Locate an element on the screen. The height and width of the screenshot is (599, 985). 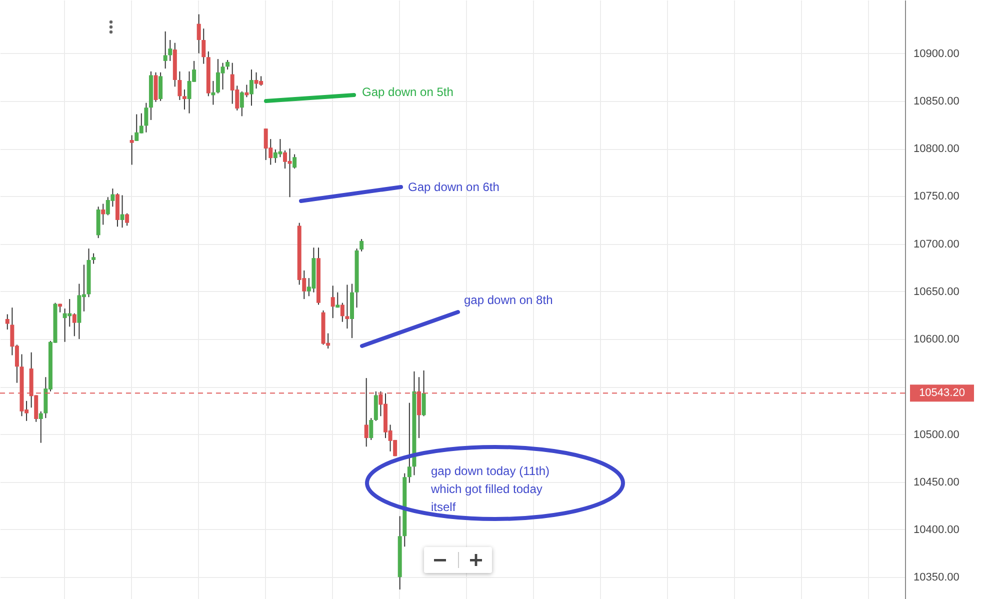
y-tick-label: 10900.00 is located at coordinates (937, 54).